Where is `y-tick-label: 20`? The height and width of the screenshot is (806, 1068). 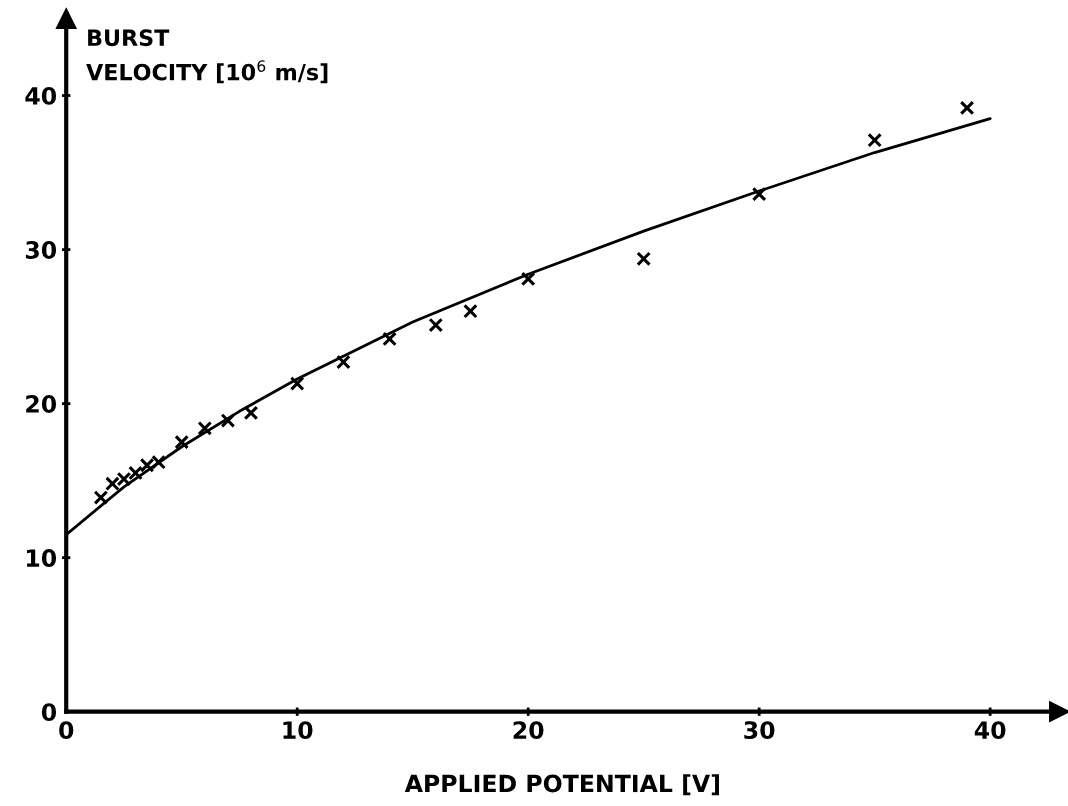 y-tick-label: 20 is located at coordinates (41, 404).